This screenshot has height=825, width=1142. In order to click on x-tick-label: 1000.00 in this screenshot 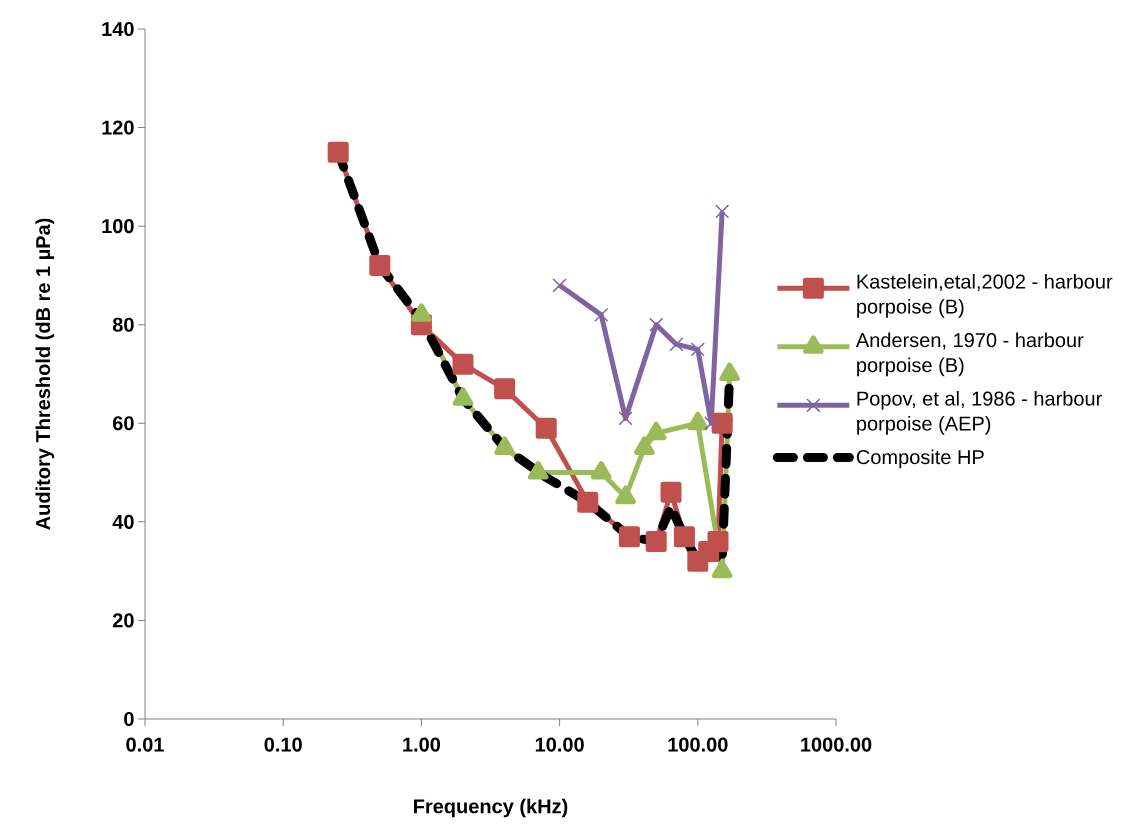, I will do `click(836, 744)`.